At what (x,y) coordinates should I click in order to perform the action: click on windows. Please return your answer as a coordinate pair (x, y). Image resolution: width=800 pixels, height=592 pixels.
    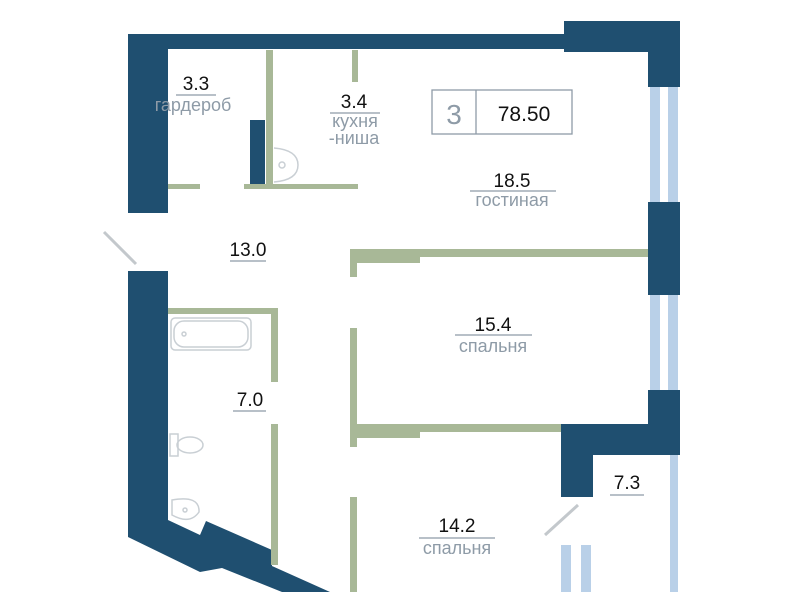
    Looking at the image, I should click on (619, 339).